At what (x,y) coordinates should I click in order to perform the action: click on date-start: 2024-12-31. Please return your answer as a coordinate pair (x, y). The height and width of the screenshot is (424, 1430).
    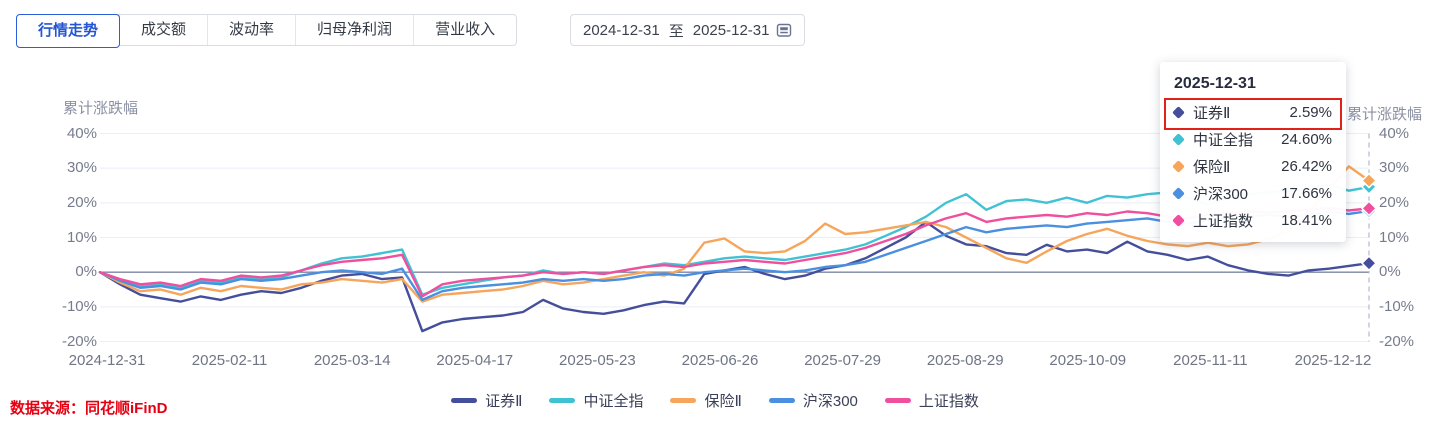
    Looking at the image, I should click on (621, 30).